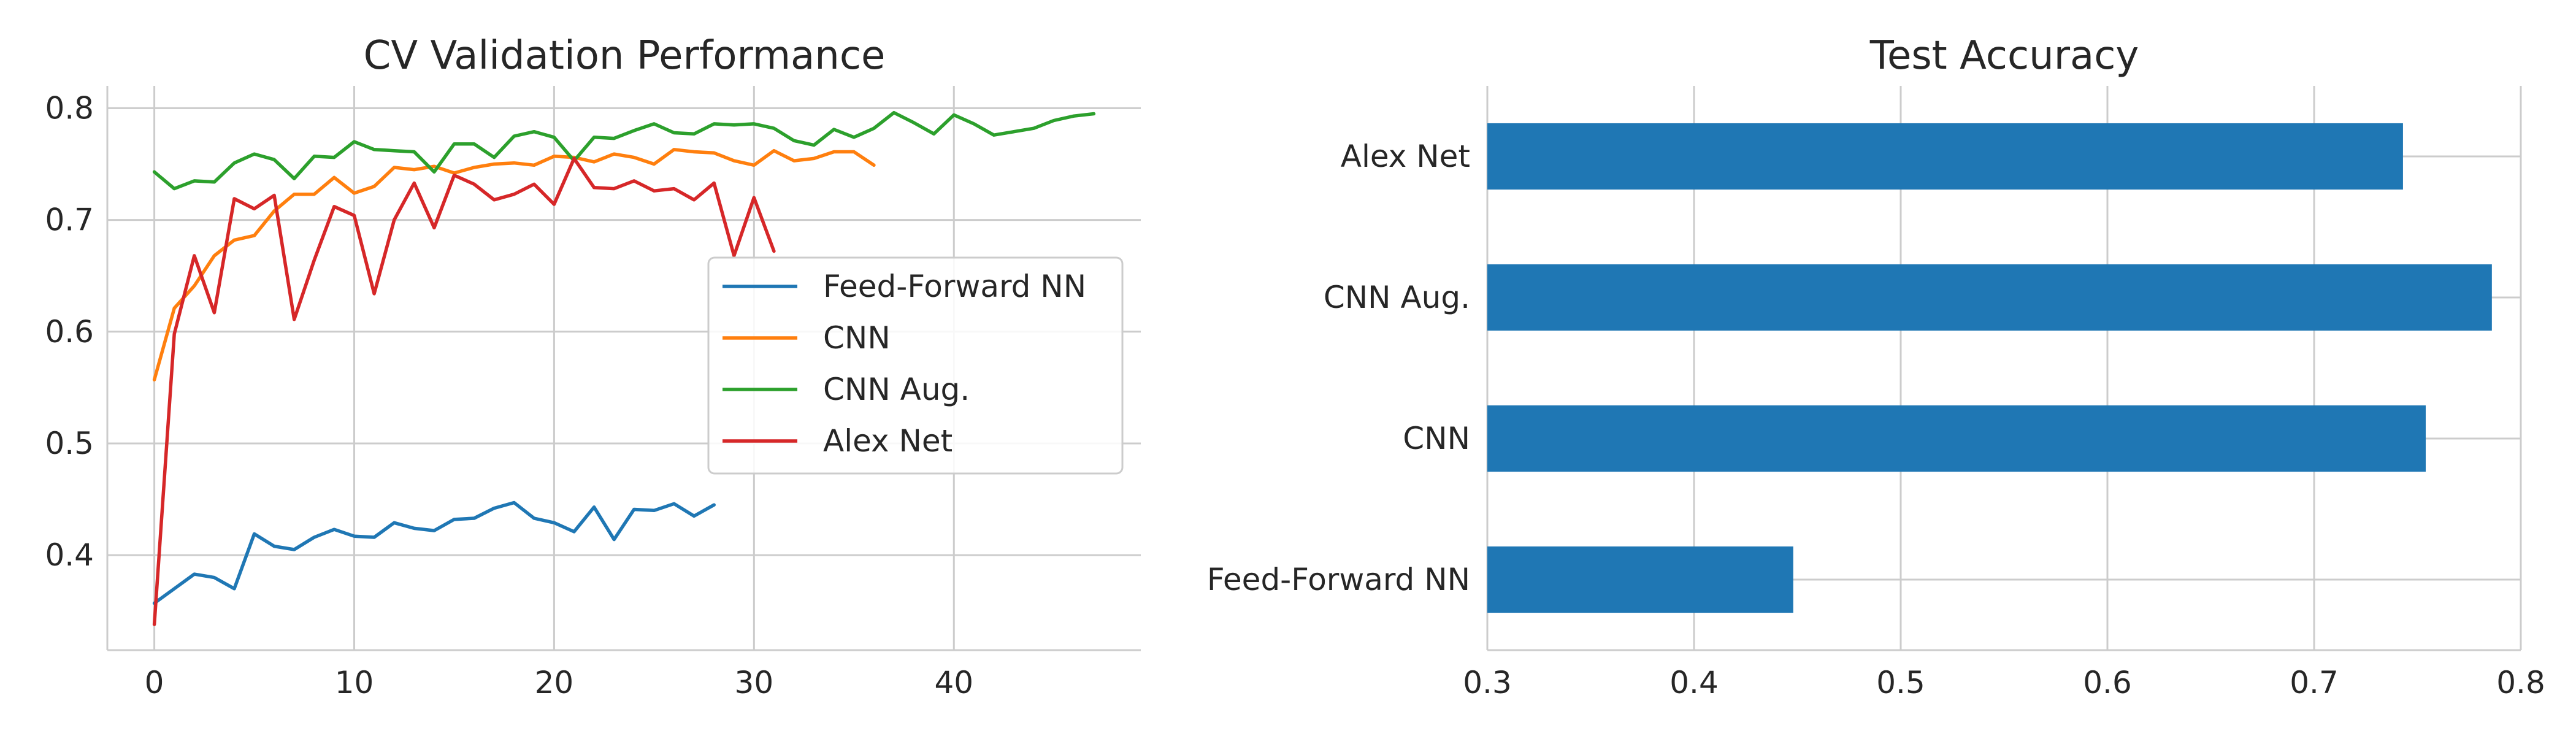 This screenshot has height=736, width=2576. I want to click on x-tick-label: 20, so click(554, 682).